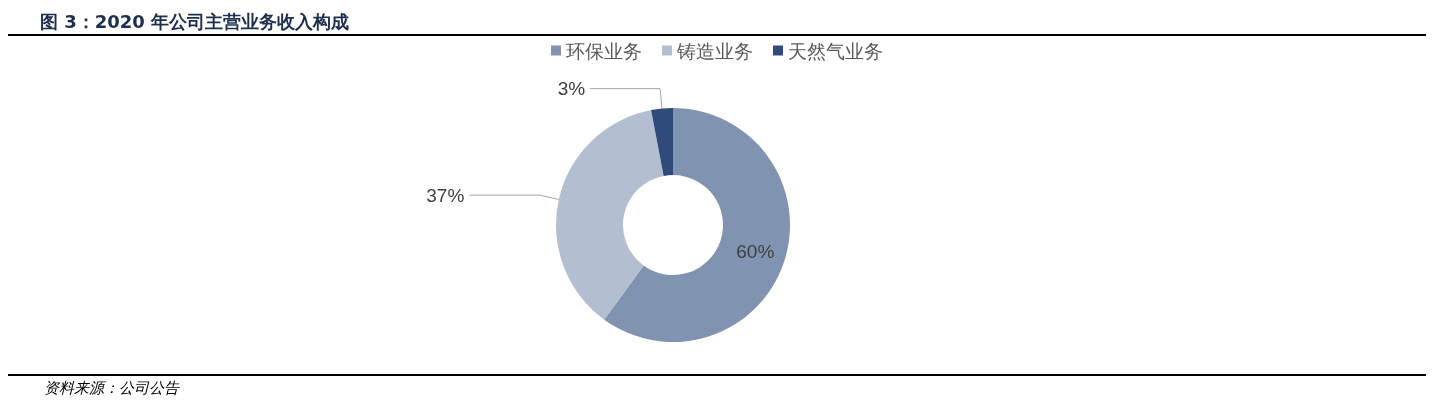 The image size is (1434, 407). Describe the element at coordinates (112, 387) in the screenshot. I see `text: 资料来源：公司公告` at that location.